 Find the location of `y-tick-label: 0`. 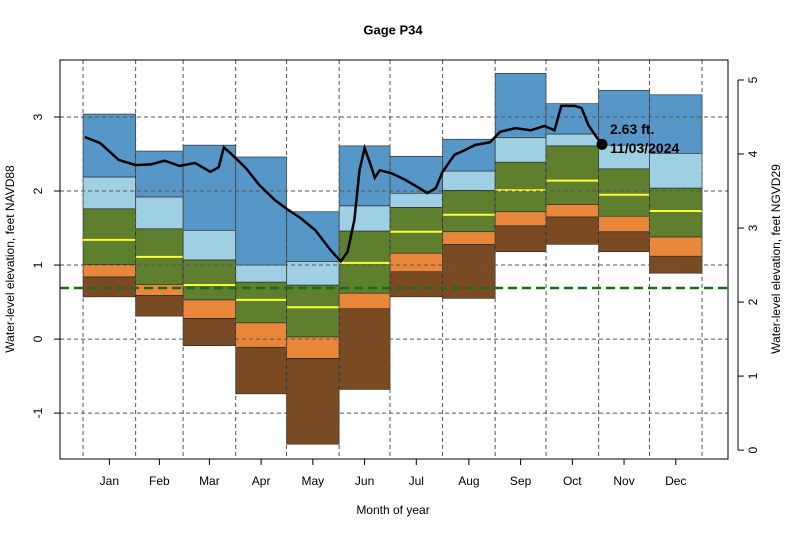

y-tick-label: 0 is located at coordinates (38, 338).